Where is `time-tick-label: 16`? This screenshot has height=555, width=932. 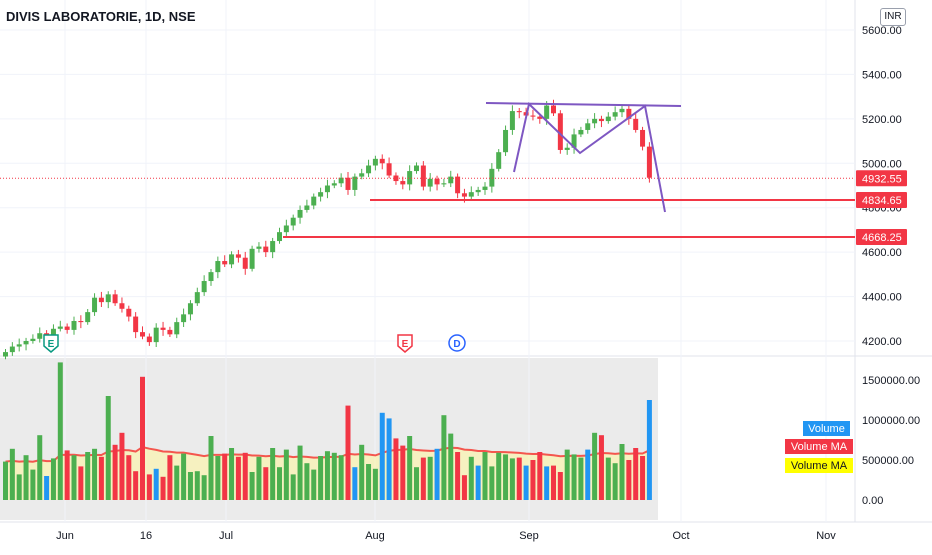 time-tick-label: 16 is located at coordinates (146, 536).